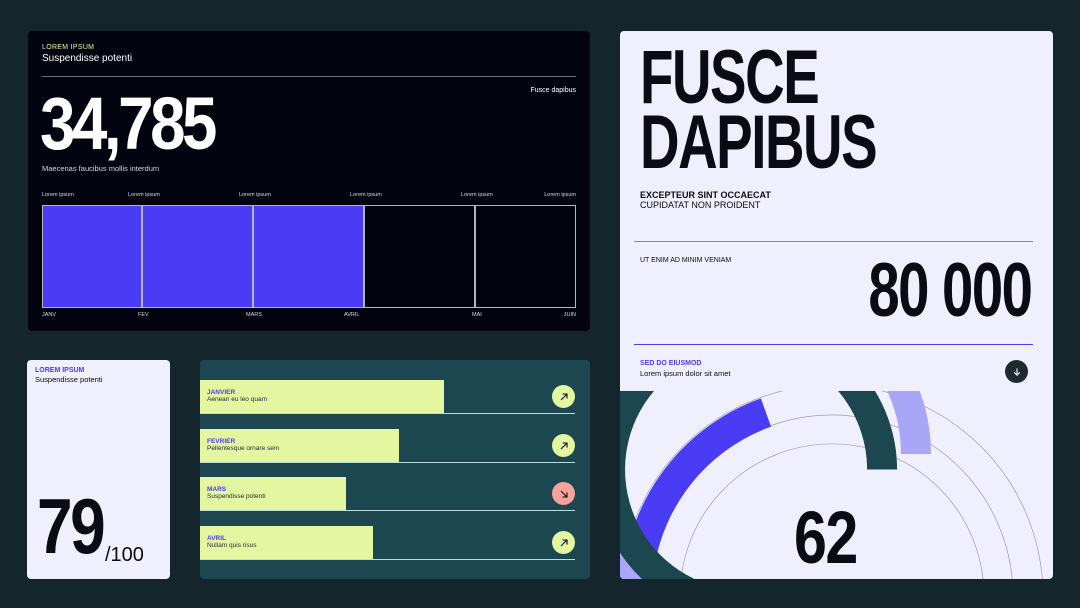 The image size is (1080, 608). Describe the element at coordinates (309, 317) in the screenshot. I see `month-labels: JANV FEV MARS AVRIL MAI JUIN` at that location.